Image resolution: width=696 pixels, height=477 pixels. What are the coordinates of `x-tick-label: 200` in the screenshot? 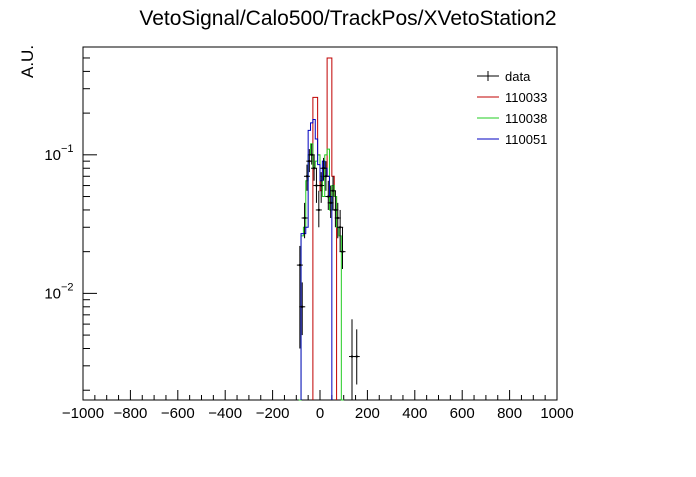 It's located at (367, 413).